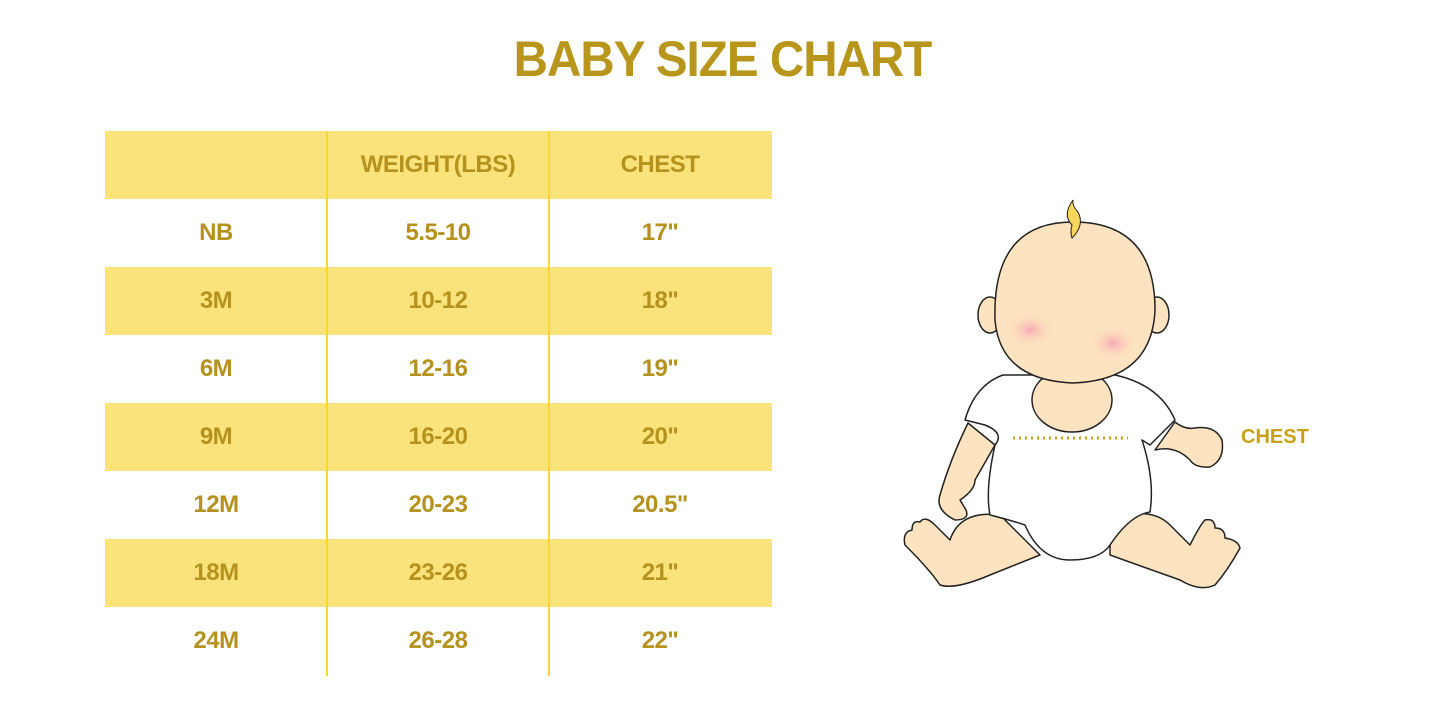 Image resolution: width=1445 pixels, height=723 pixels. What do you see at coordinates (216, 572) in the screenshot?
I see `size-cell: 18M` at bounding box center [216, 572].